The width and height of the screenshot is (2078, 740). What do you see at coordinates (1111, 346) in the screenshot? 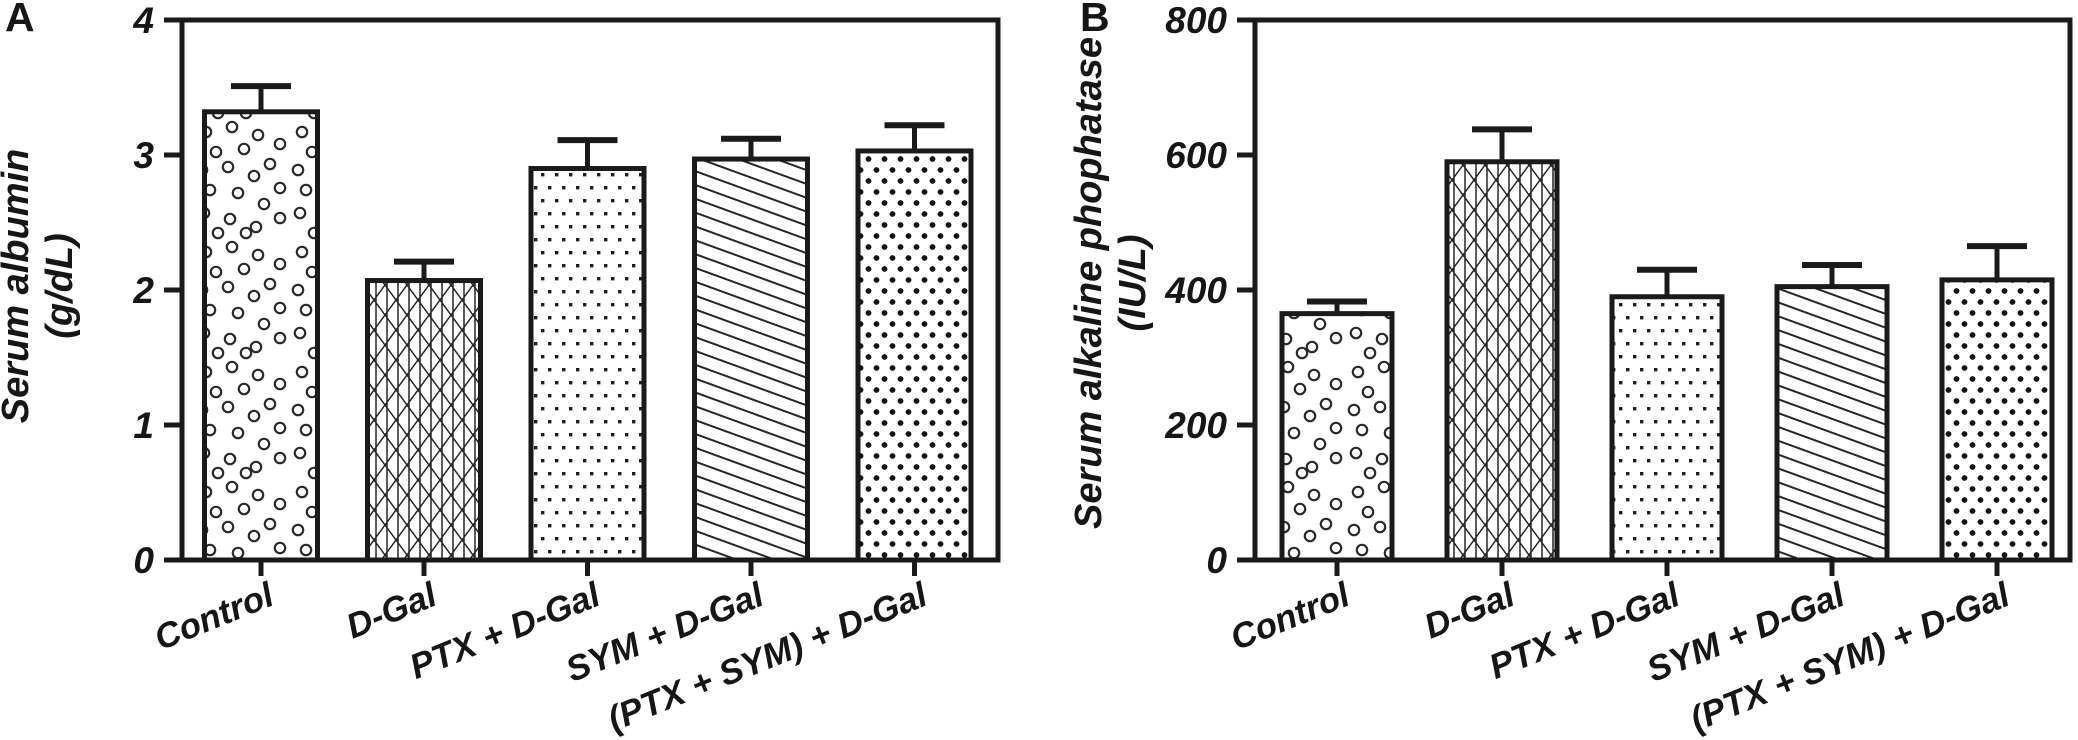
I see `panel-b-y-axis-title: Serum alkaline phophatase (IU/L)` at bounding box center [1111, 346].